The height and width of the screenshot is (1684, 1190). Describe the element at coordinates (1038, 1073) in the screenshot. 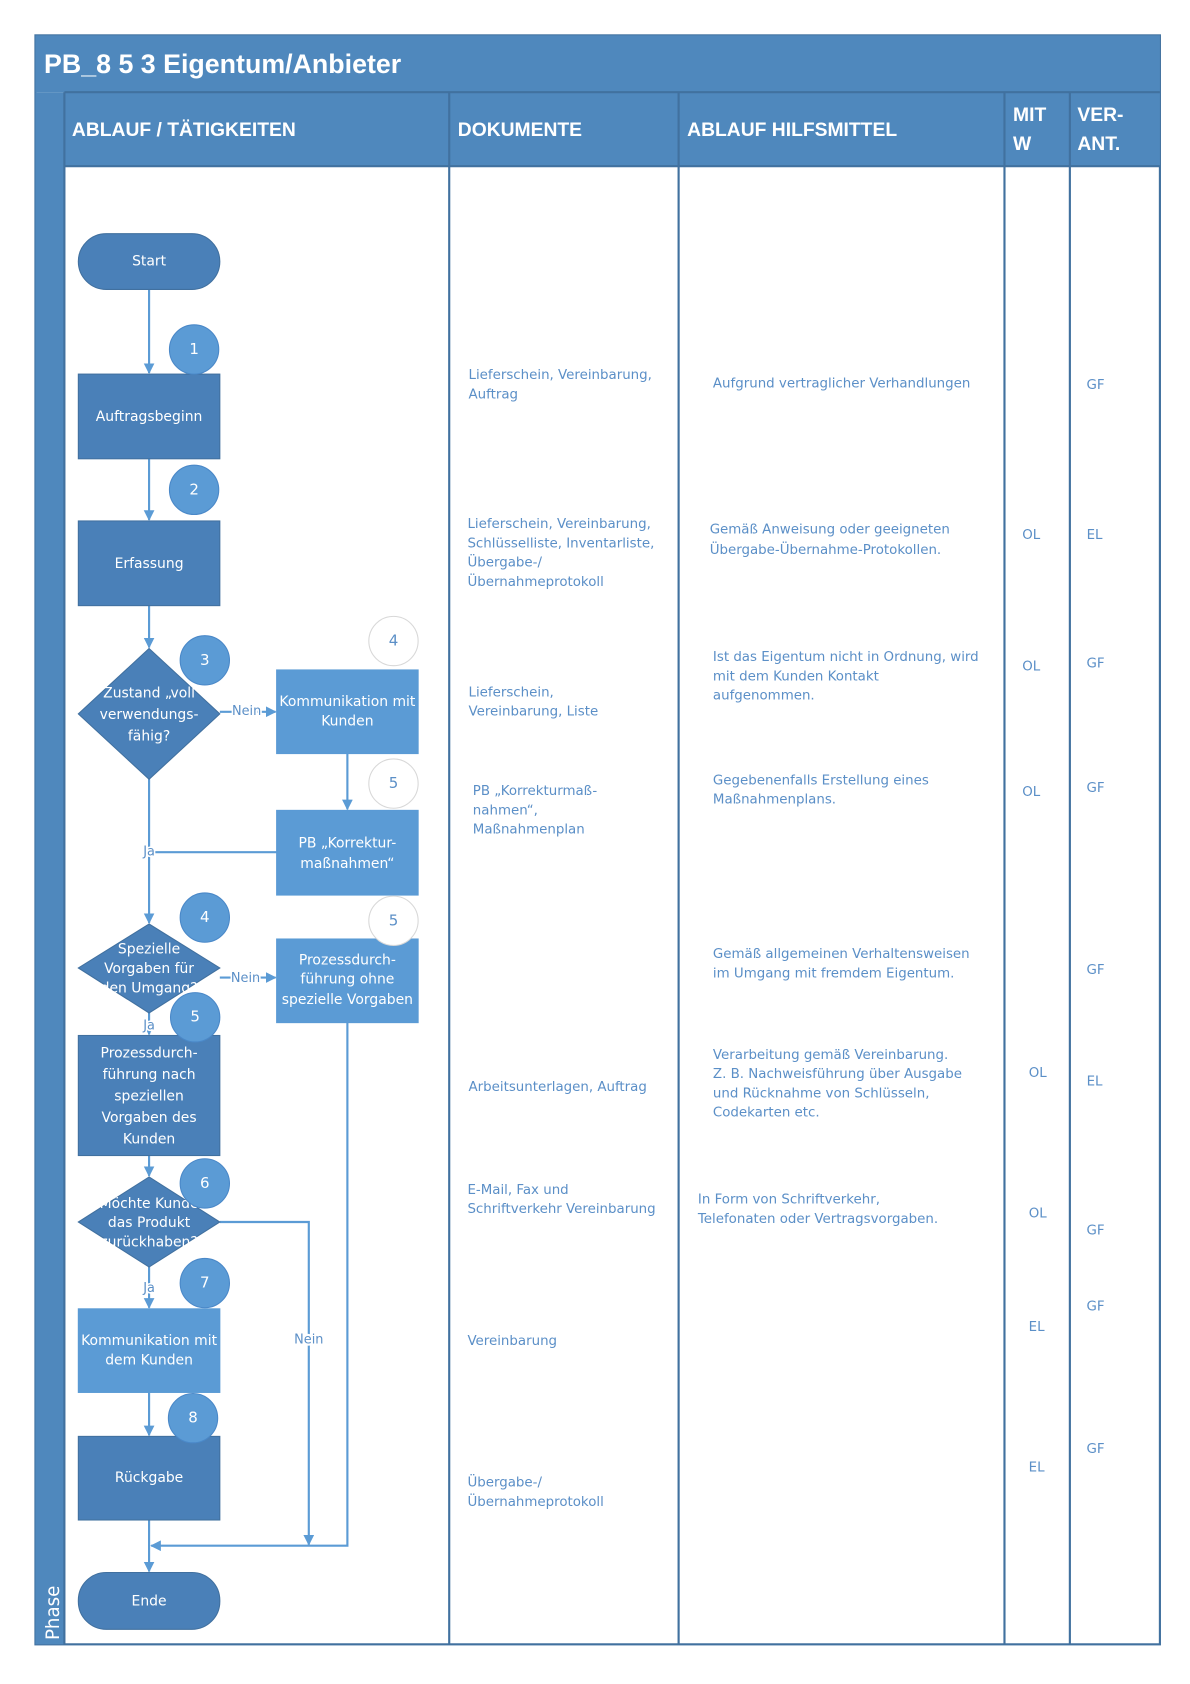

I see `row-6-mitw: OL` at that location.